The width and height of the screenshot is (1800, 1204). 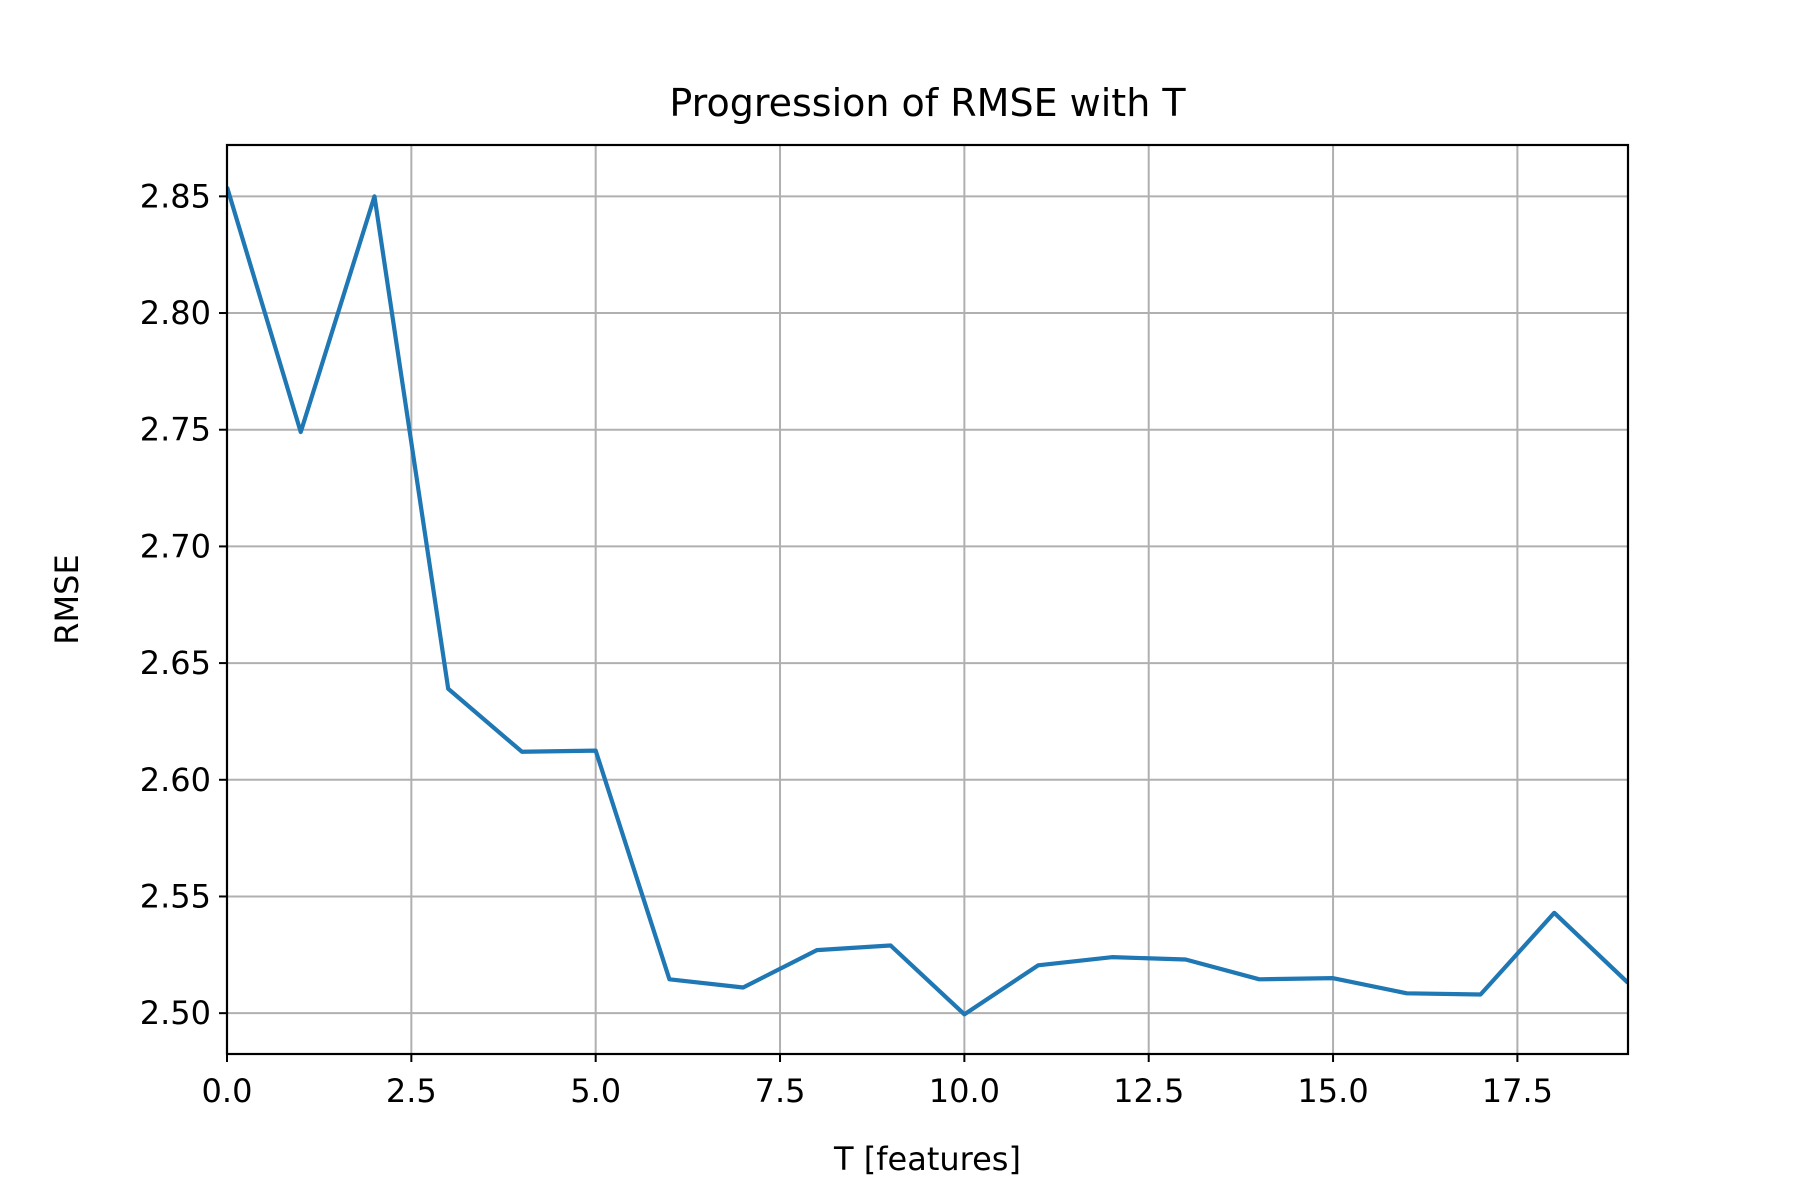 I want to click on y-tick-label: 2.80, so click(x=175, y=313).